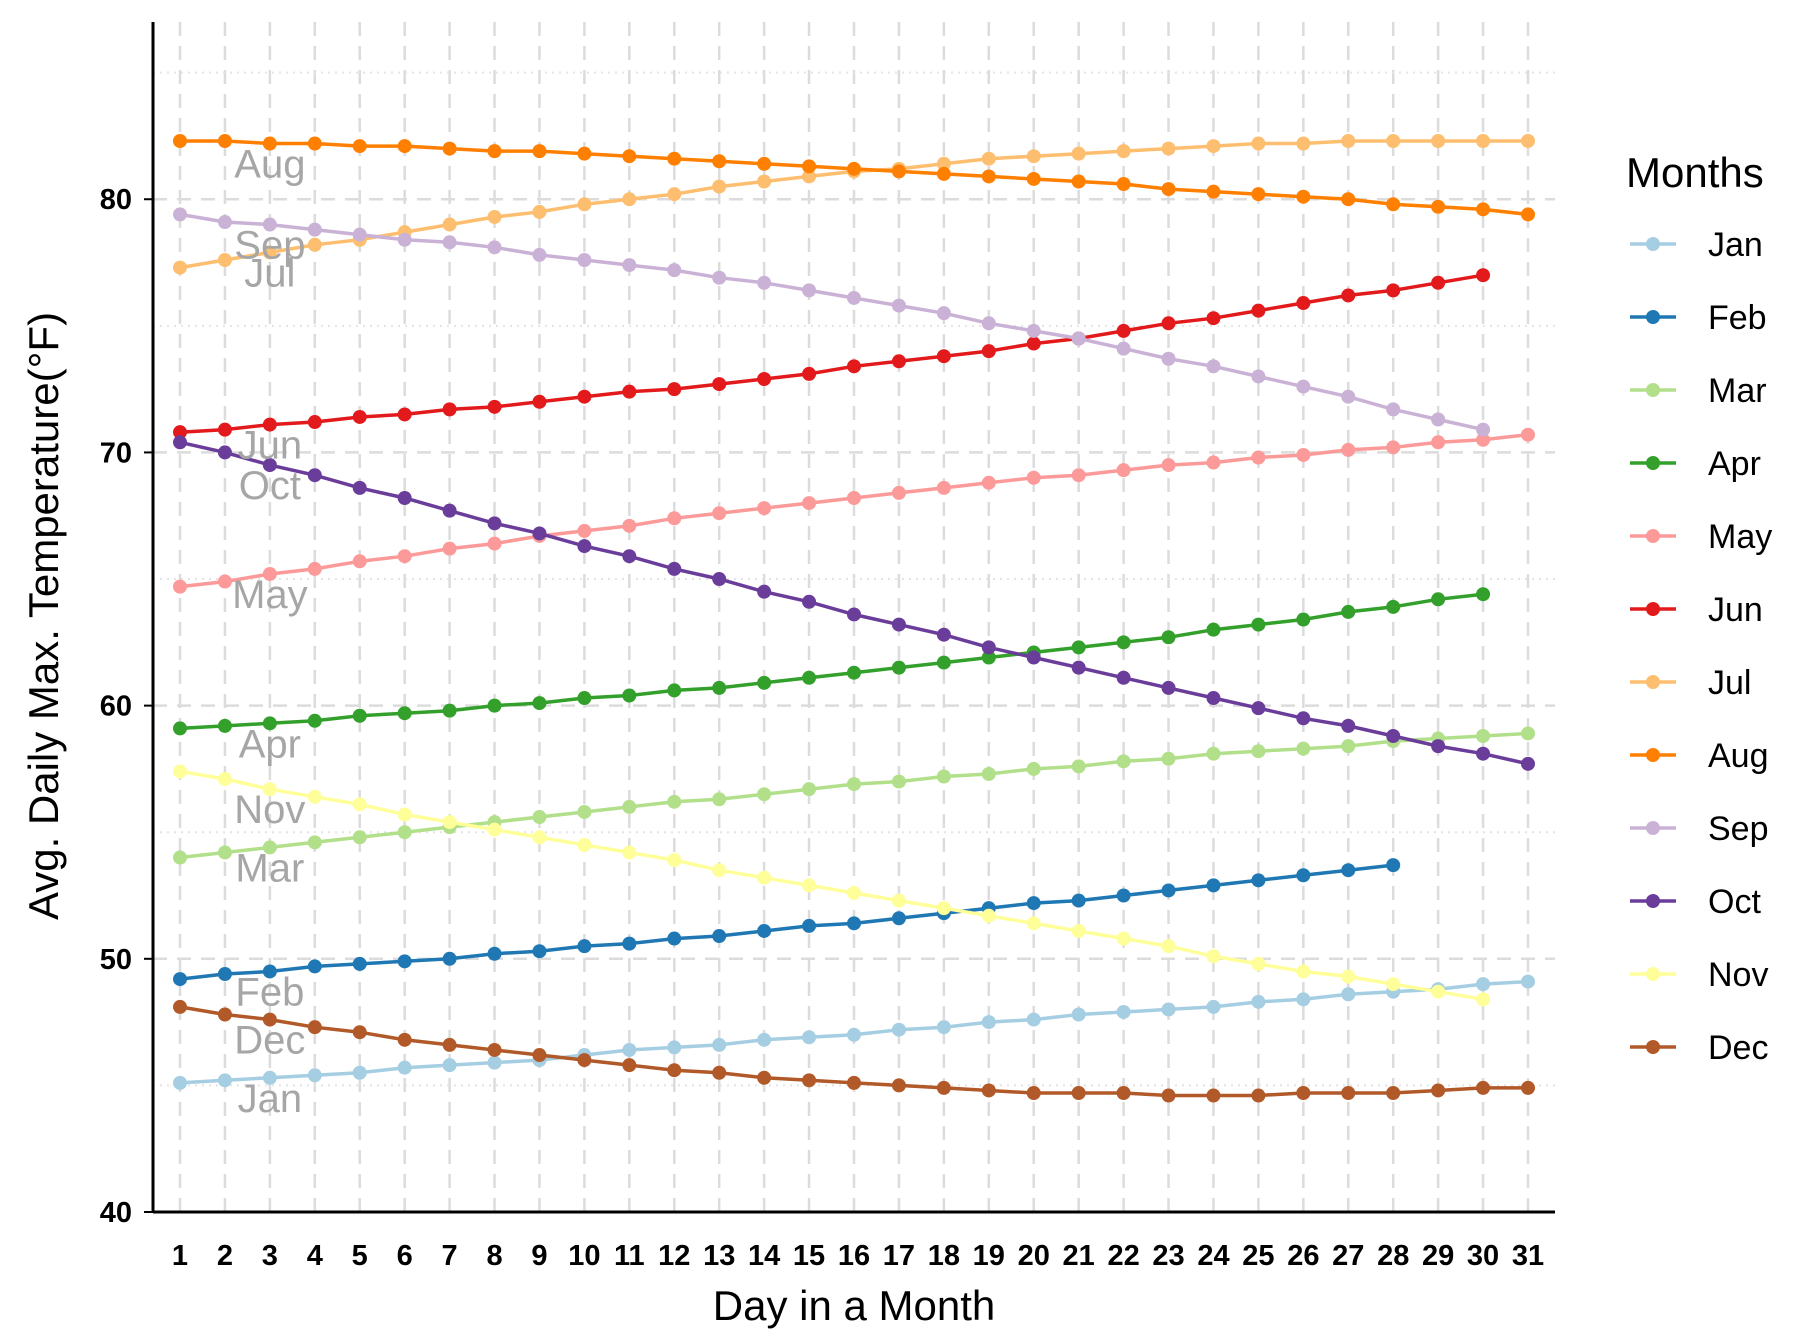  What do you see at coordinates (315, 1256) in the screenshot?
I see `x-tick-label: 4` at bounding box center [315, 1256].